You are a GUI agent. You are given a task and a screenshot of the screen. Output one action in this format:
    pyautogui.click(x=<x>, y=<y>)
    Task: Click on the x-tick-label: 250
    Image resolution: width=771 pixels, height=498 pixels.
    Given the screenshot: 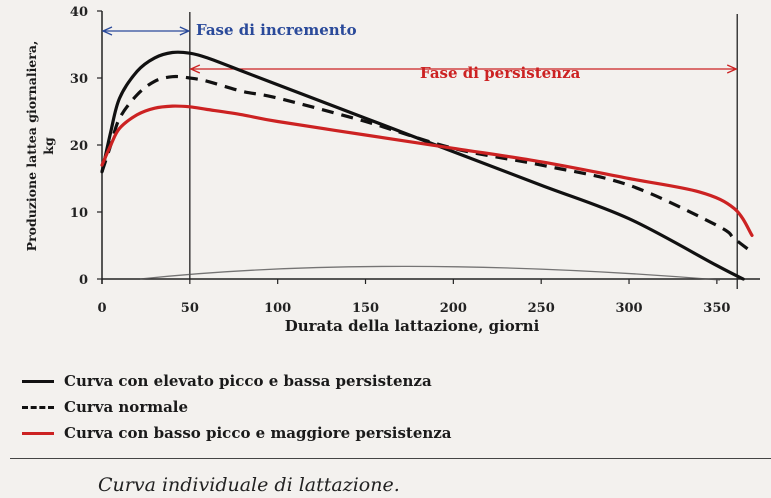 What is the action you would take?
    pyautogui.click(x=541, y=308)
    